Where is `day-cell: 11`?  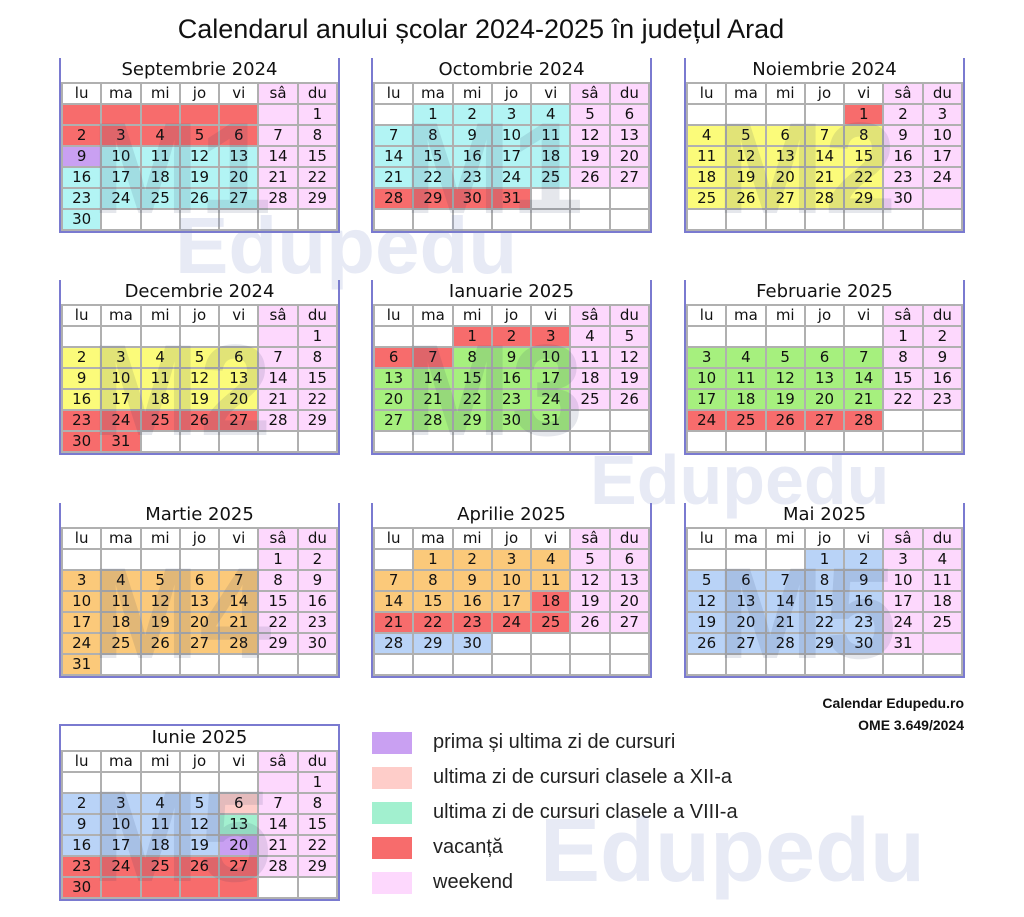
day-cell: 11 is located at coordinates (160, 156).